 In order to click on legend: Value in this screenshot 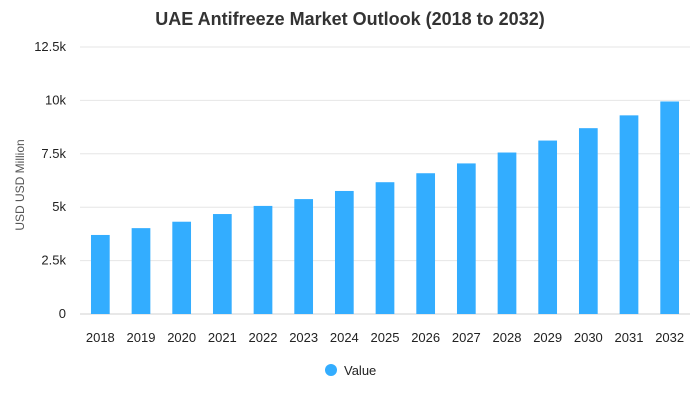, I will do `click(350, 370)`.